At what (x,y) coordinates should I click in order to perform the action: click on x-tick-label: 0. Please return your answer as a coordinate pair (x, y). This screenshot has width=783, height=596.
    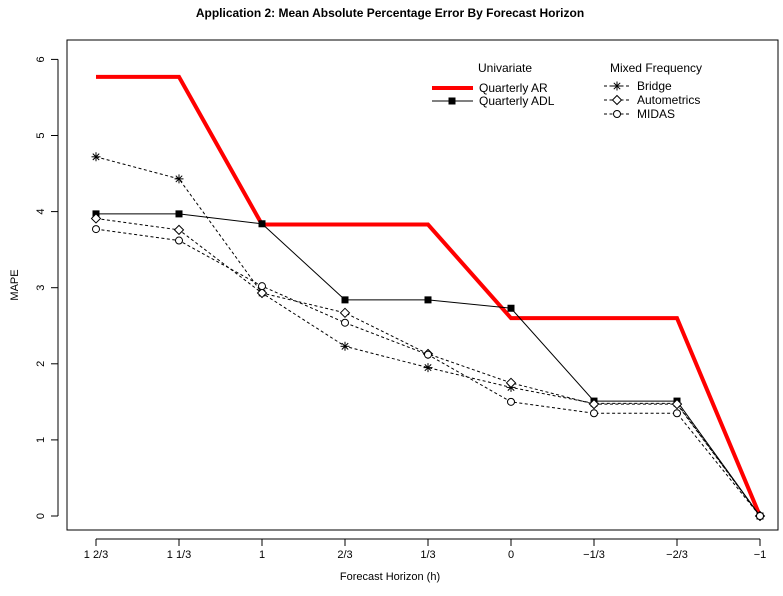
    Looking at the image, I should click on (511, 555).